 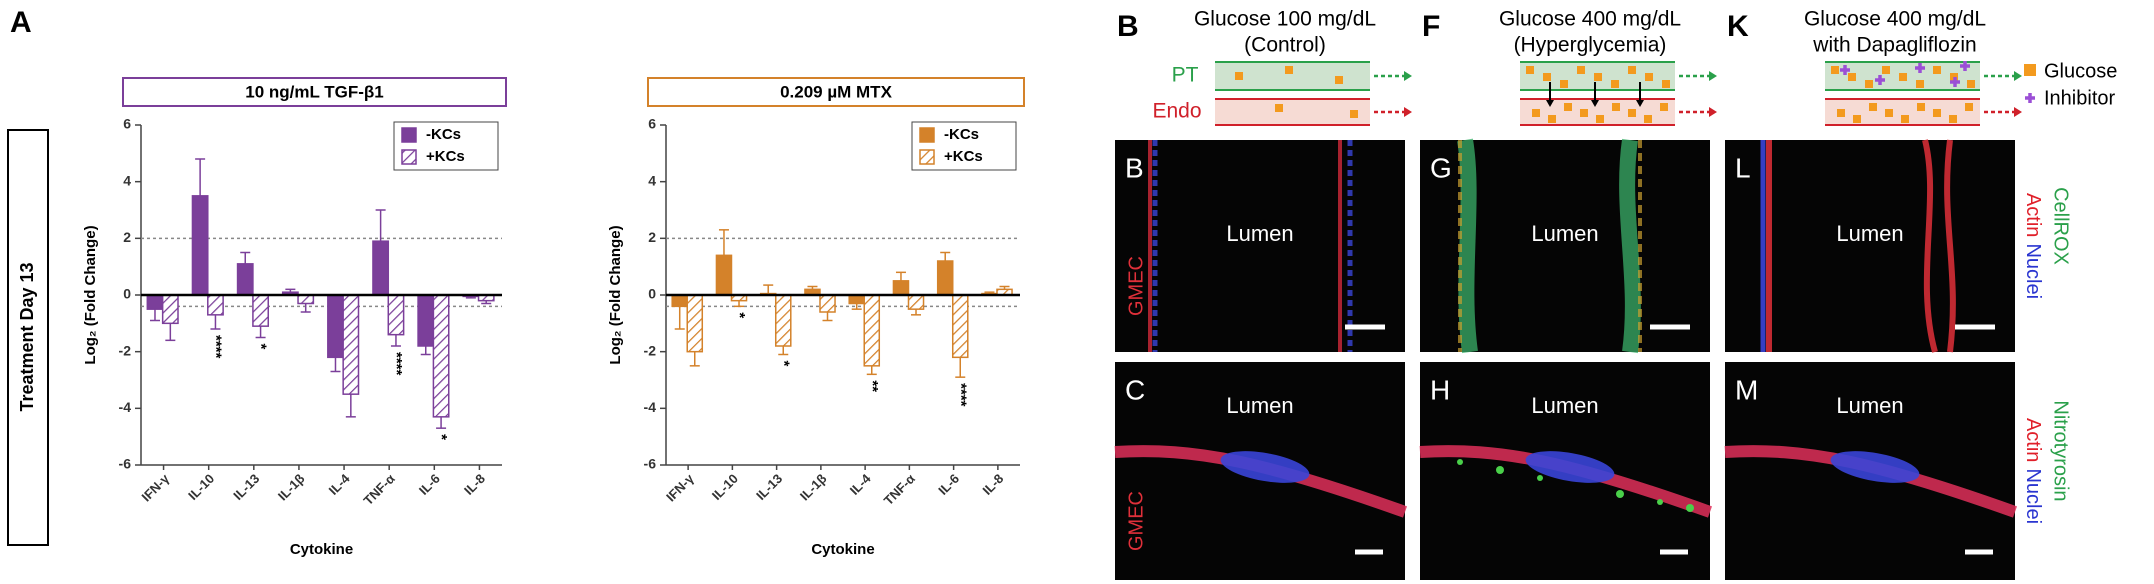 I want to click on x-tick-label: IL-4, so click(x=860, y=483).